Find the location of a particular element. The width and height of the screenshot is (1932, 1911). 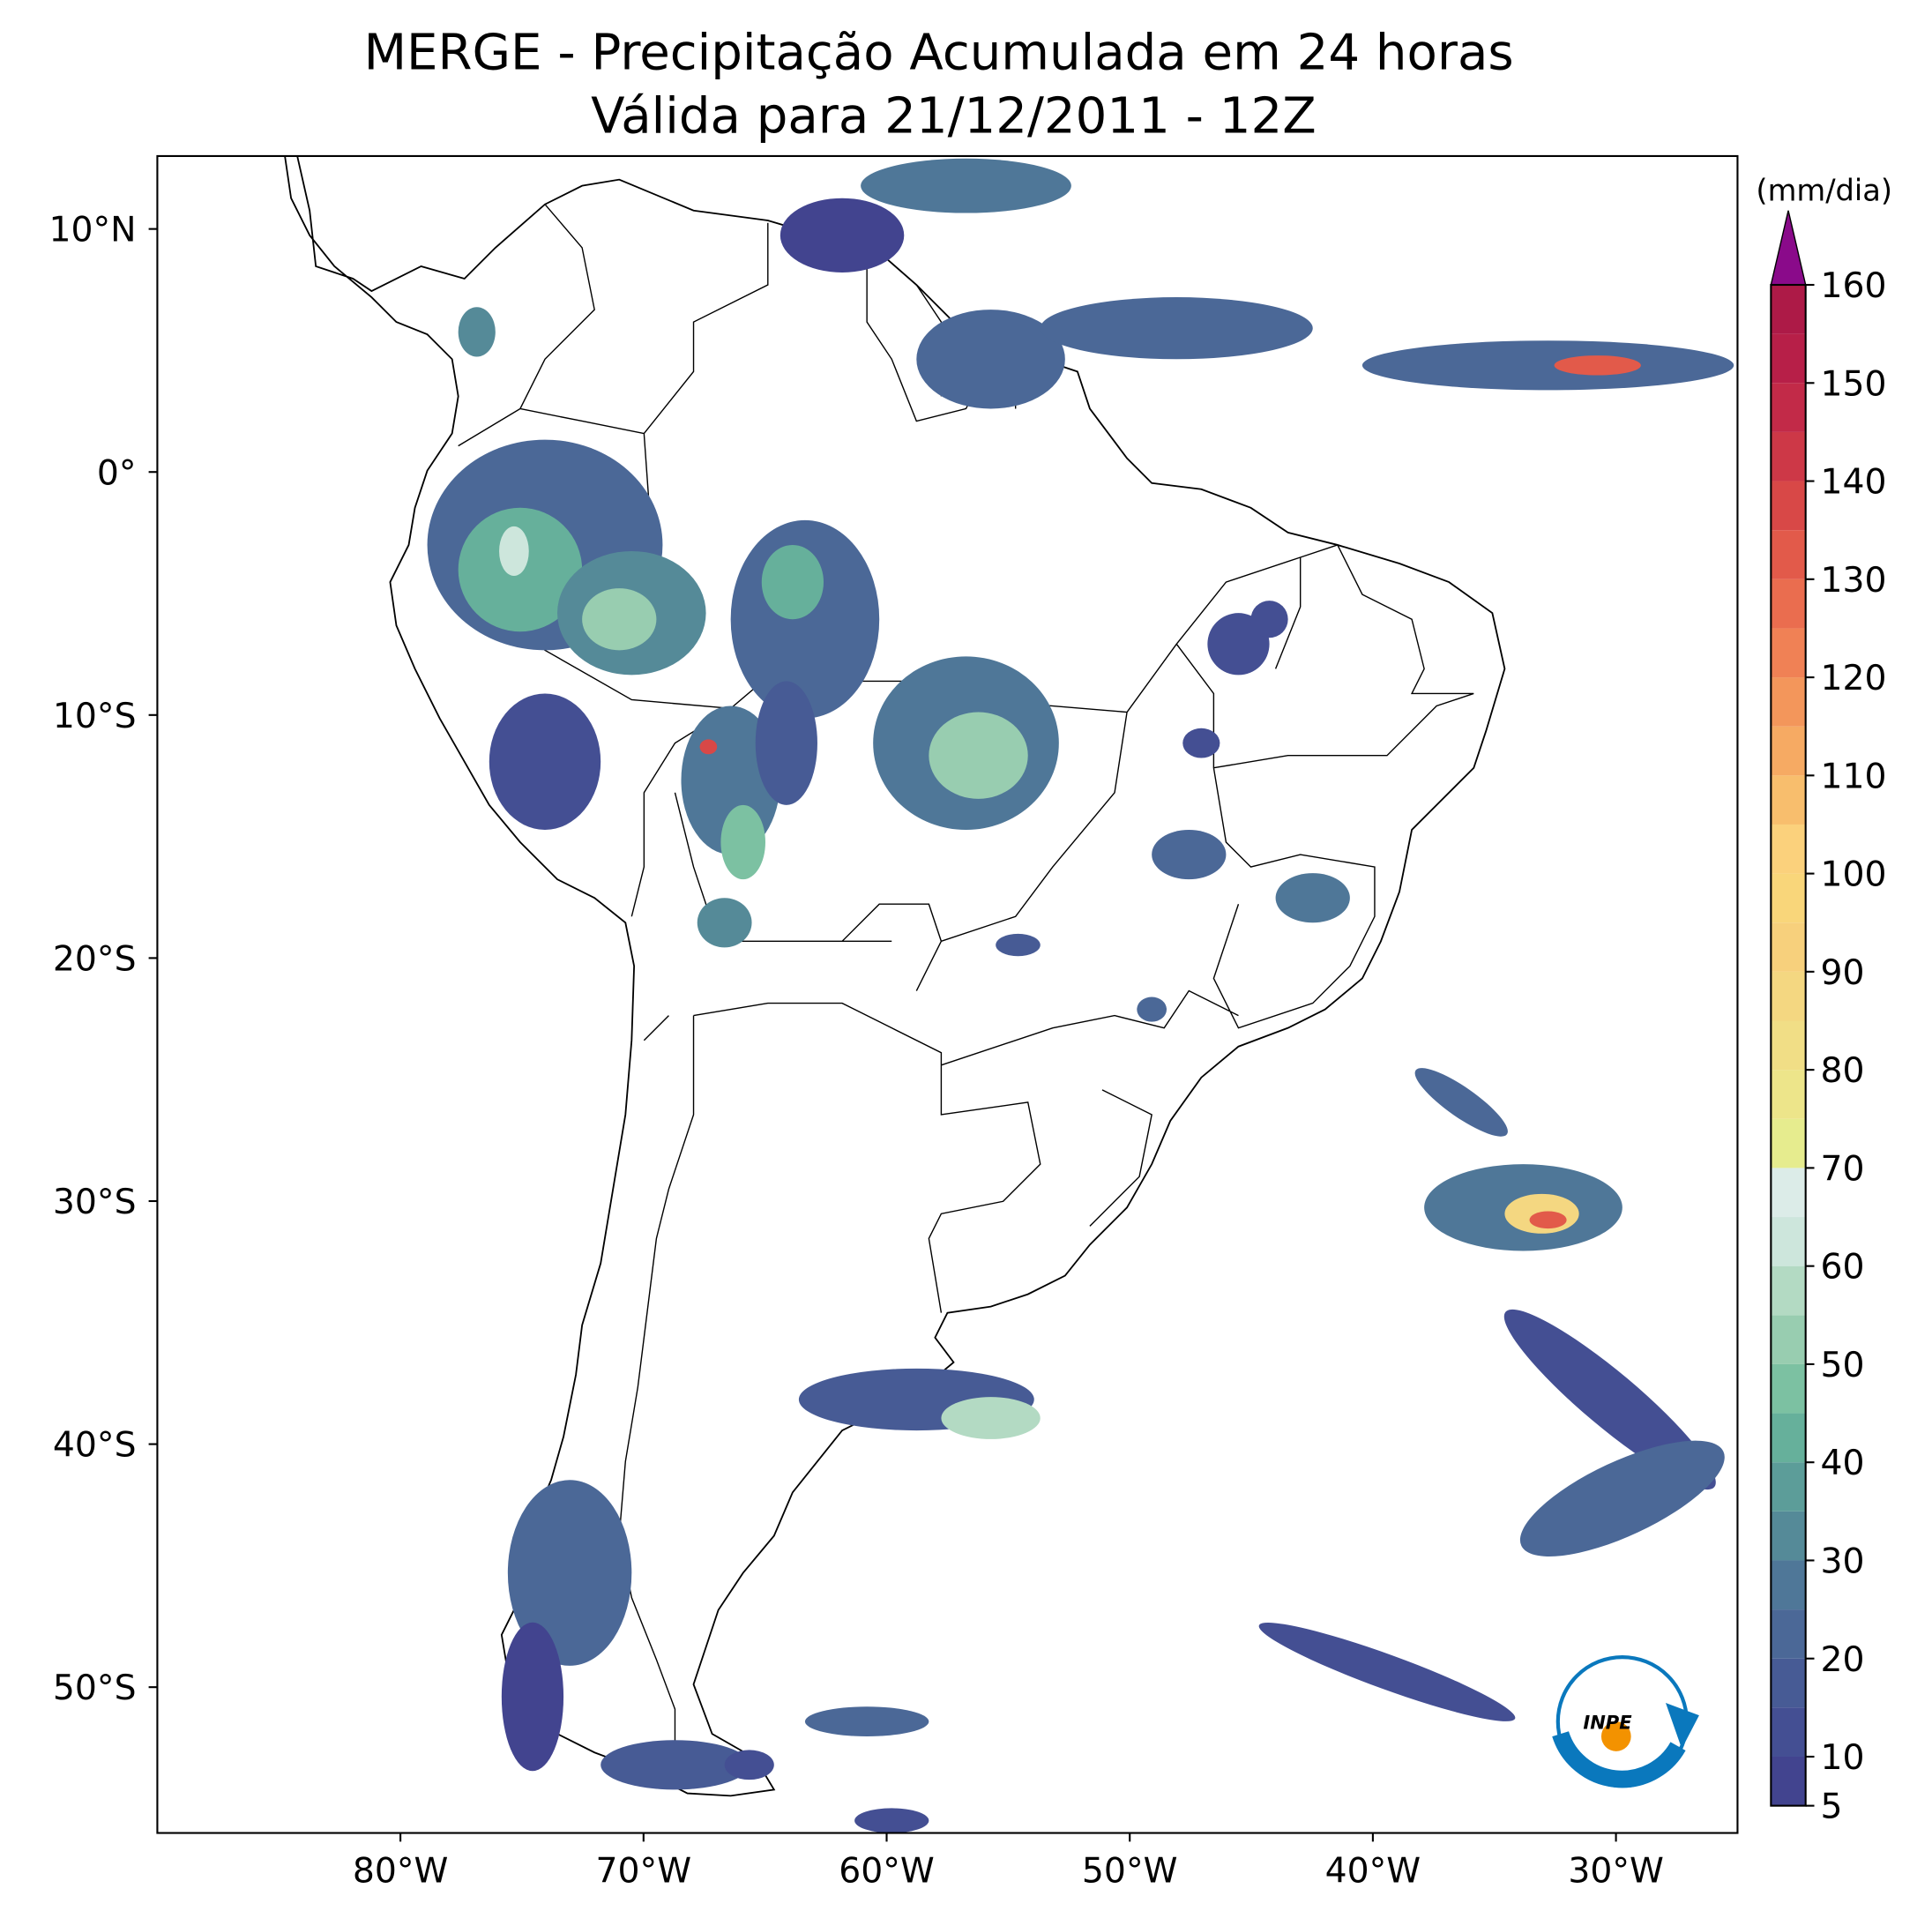

colorbar-tick-label: 120 is located at coordinates (1854, 679).